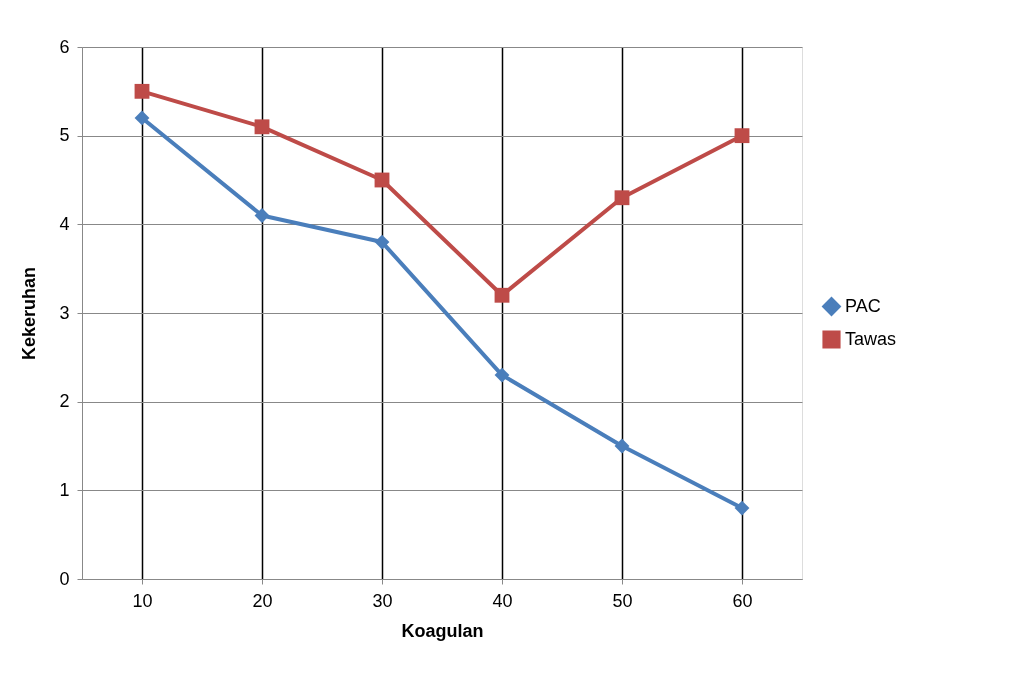 This screenshot has height=686, width=1022. Describe the element at coordinates (871, 338) in the screenshot. I see `legend-label: Tawas` at that location.